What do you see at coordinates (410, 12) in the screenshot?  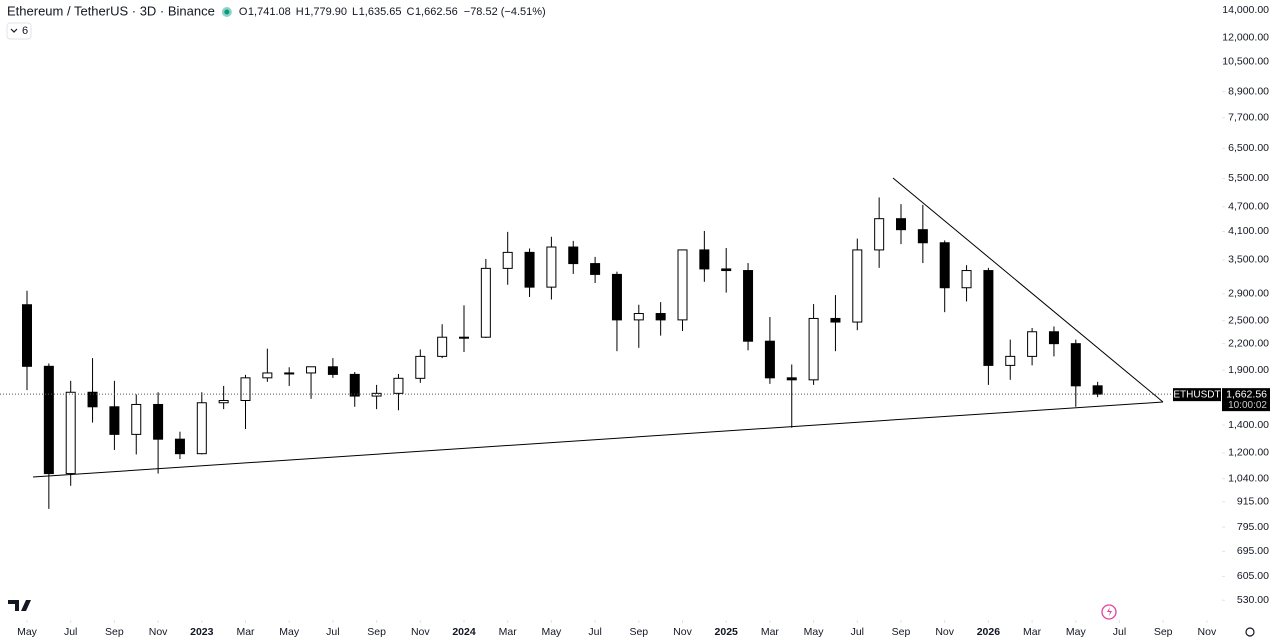 I see `ohlc-key: C` at bounding box center [410, 12].